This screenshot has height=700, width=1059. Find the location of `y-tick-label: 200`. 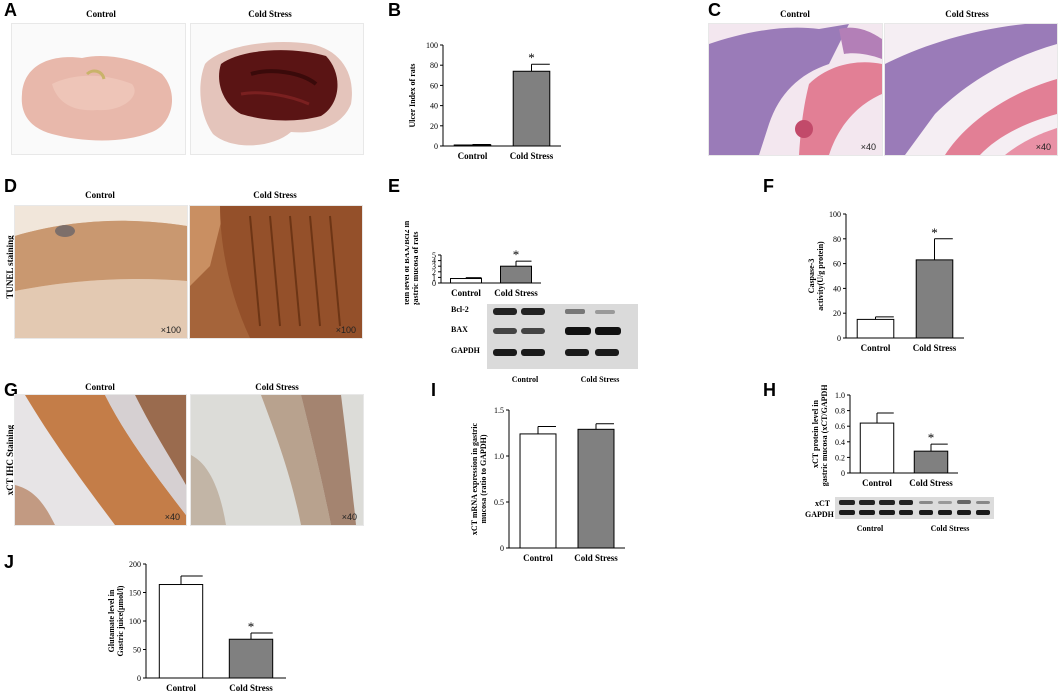

y-tick-label: 200 is located at coordinates (135, 564).